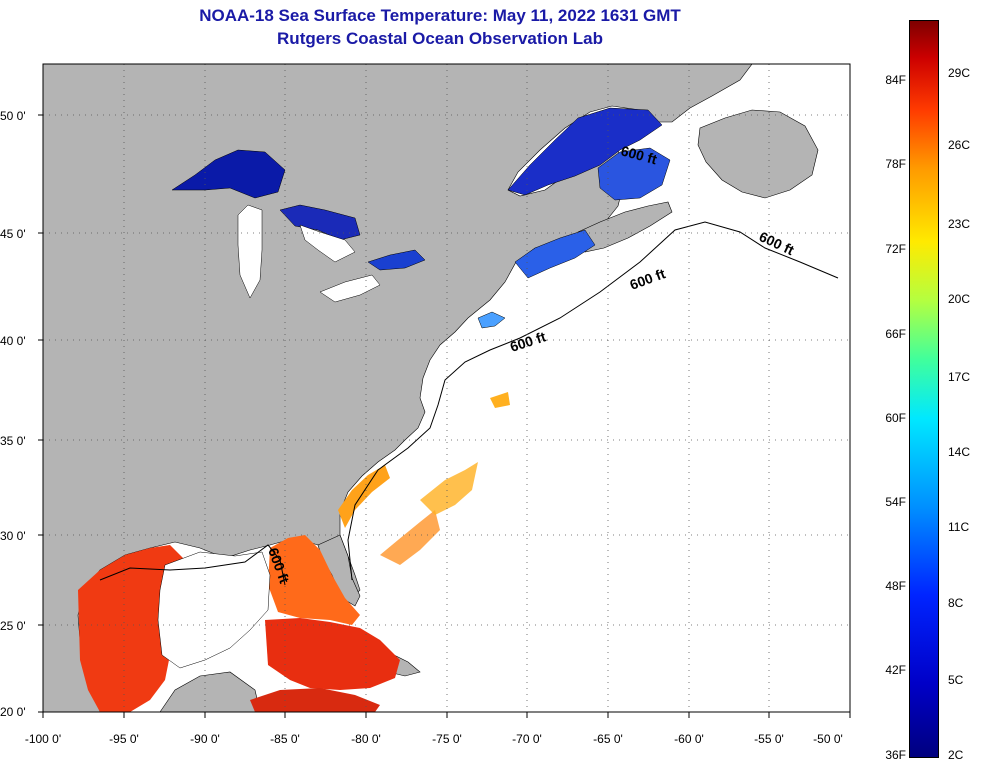 This screenshot has height=770, width=984. I want to click on lon-label-60: -60 0', so click(689, 739).